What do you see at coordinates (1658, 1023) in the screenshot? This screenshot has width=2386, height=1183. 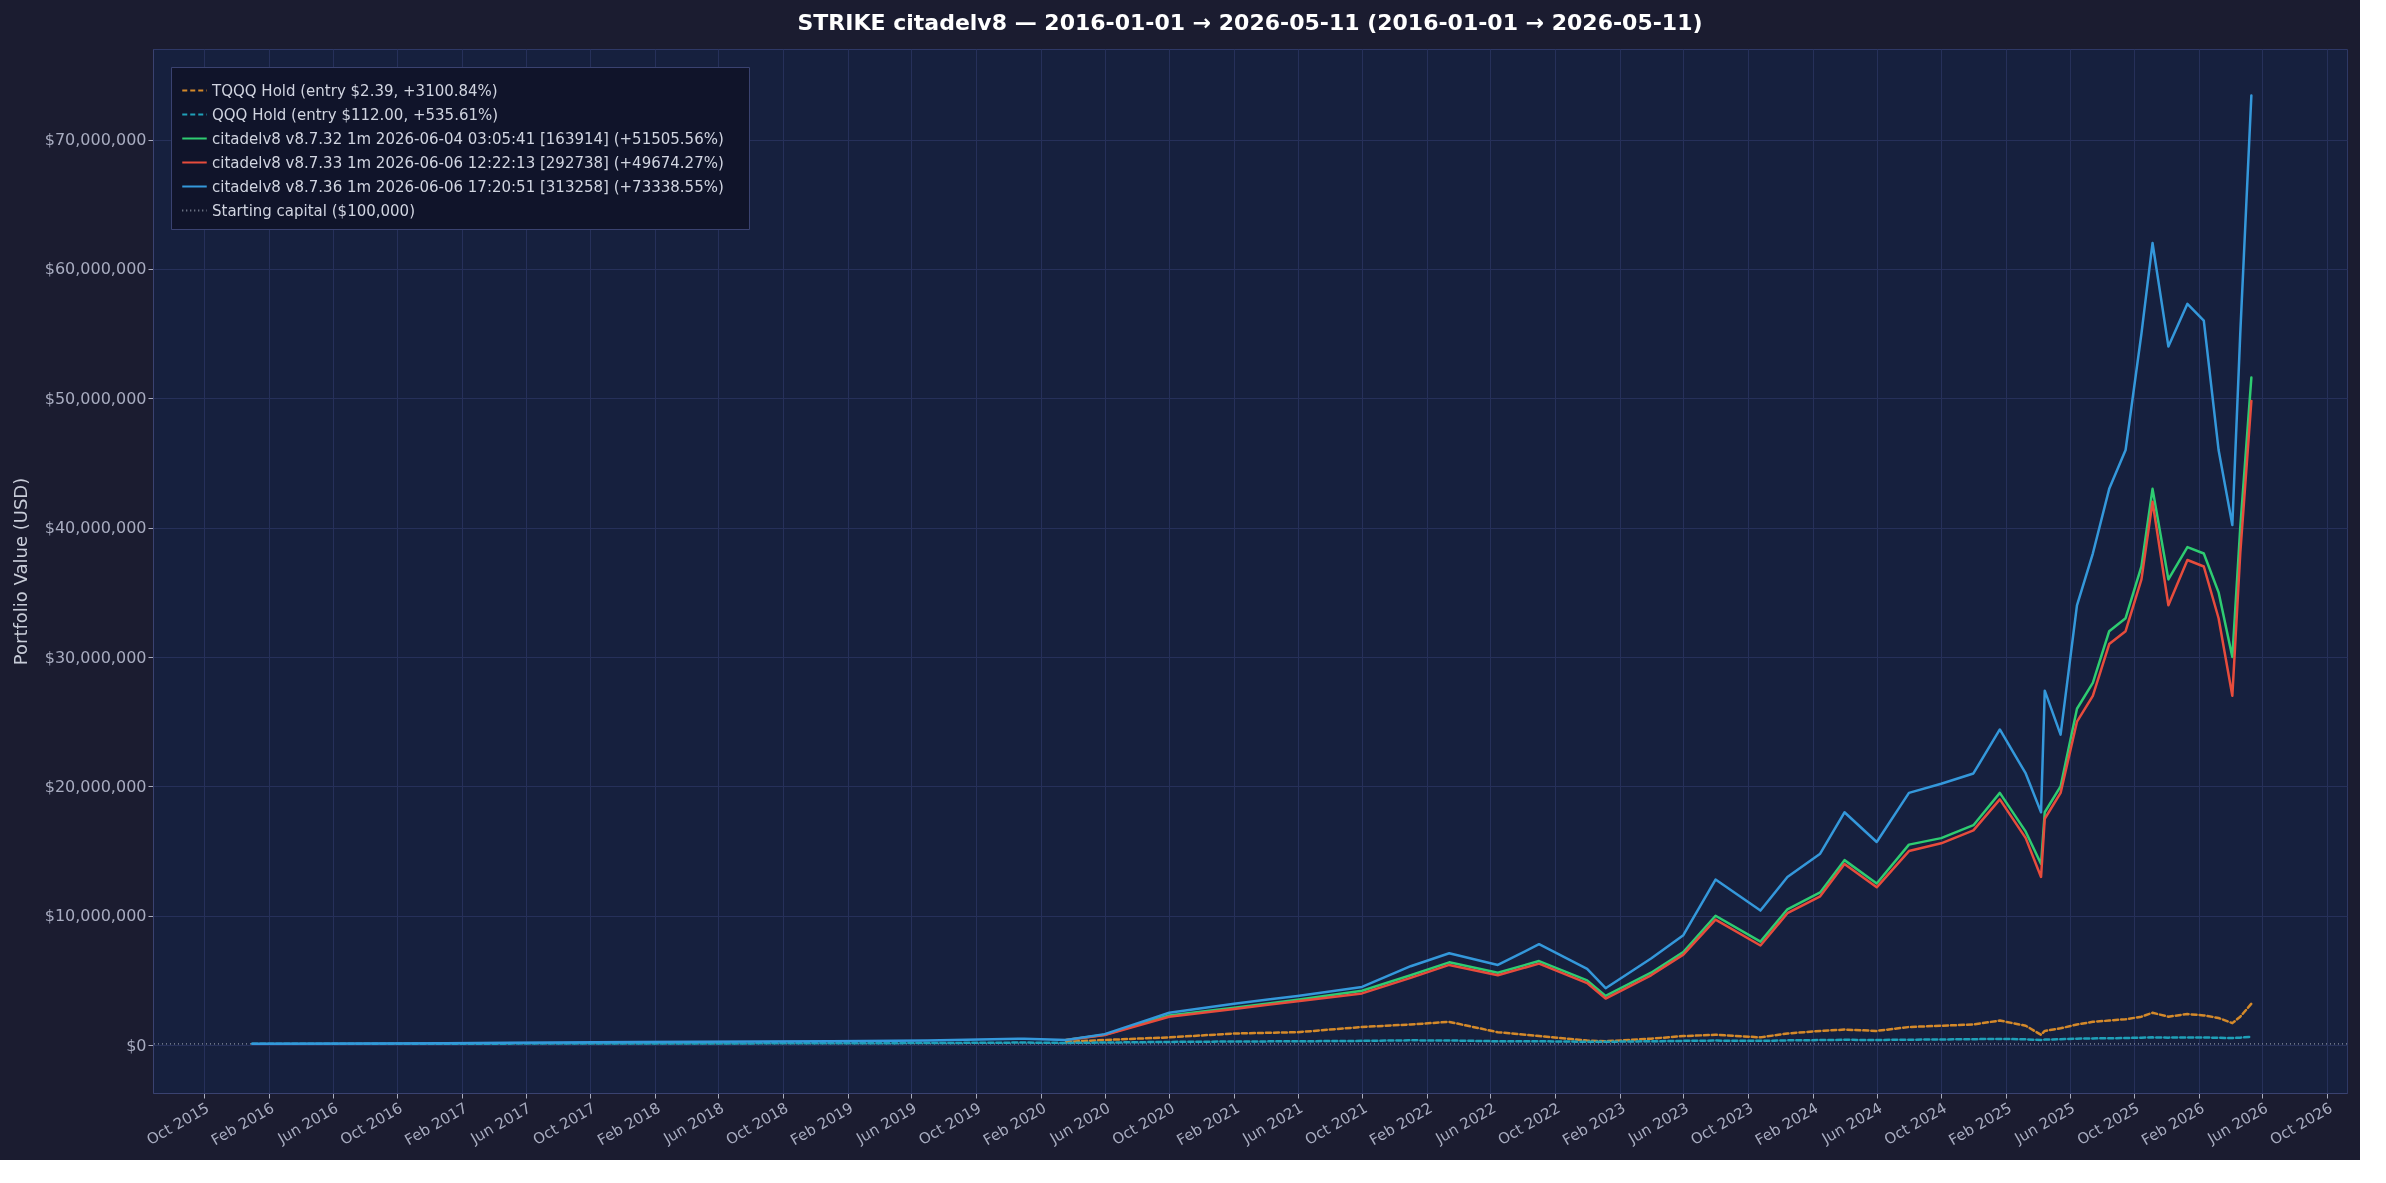 I see `line-series` at bounding box center [1658, 1023].